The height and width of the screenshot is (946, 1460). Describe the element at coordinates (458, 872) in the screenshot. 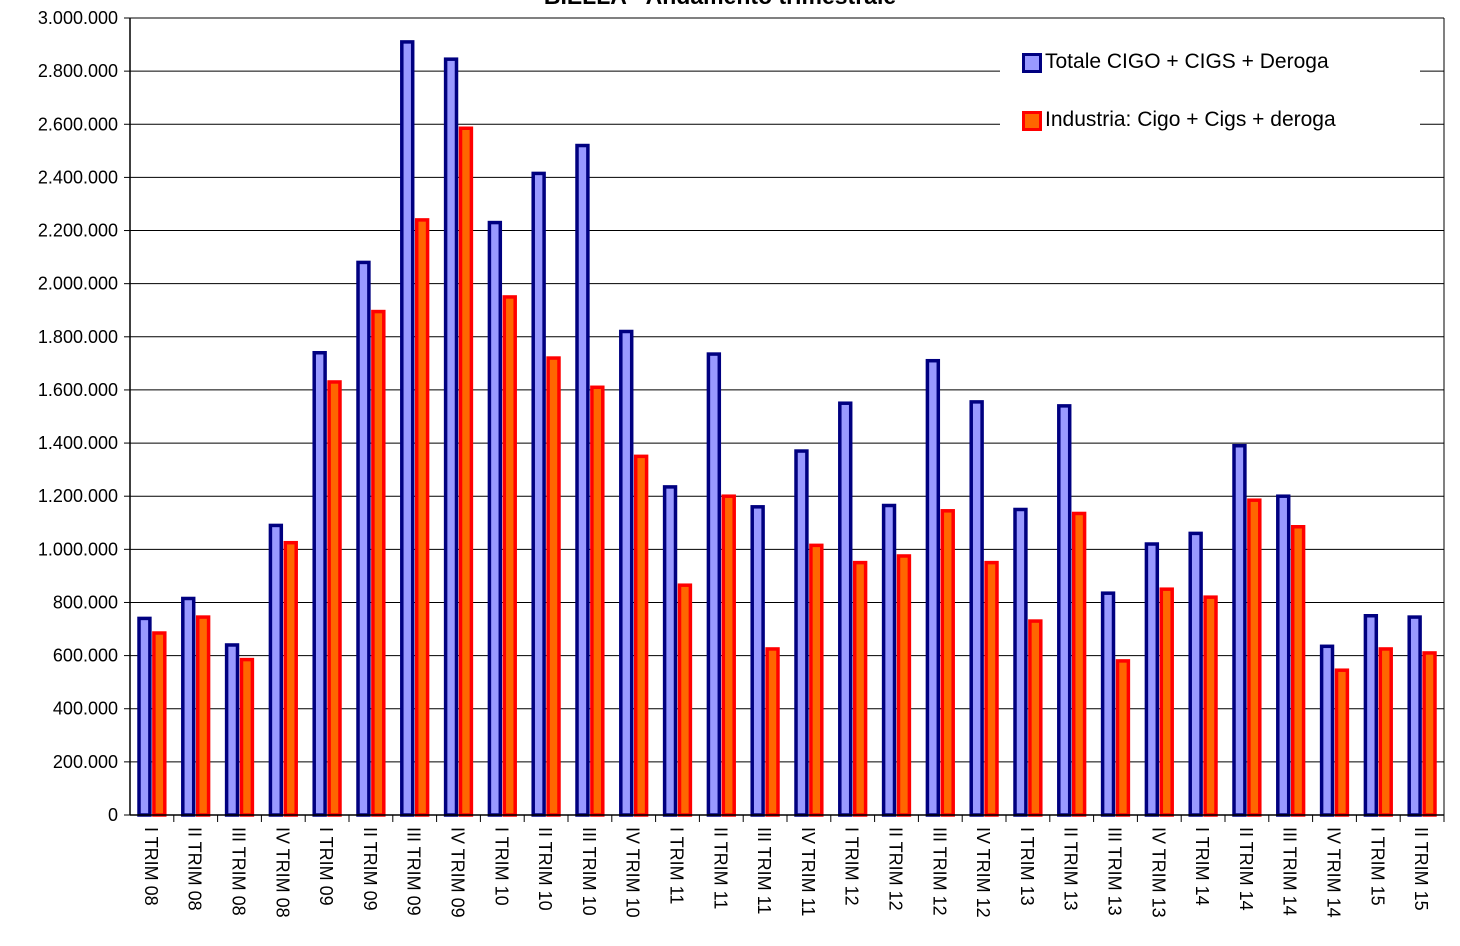

I see `x-tick-label: IV TRIM 09` at that location.